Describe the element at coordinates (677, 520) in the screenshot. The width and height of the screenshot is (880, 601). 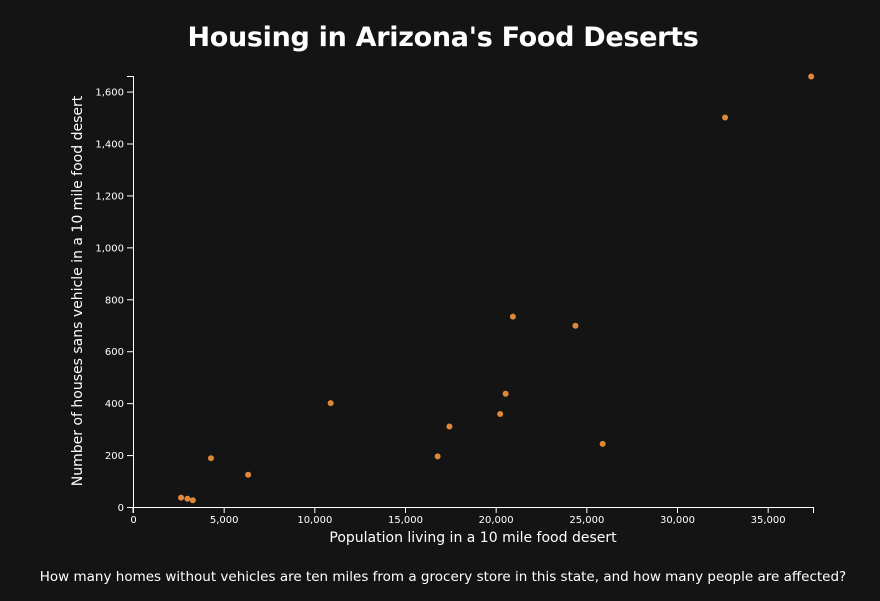
I see `x-tick-label: 30,000` at that location.